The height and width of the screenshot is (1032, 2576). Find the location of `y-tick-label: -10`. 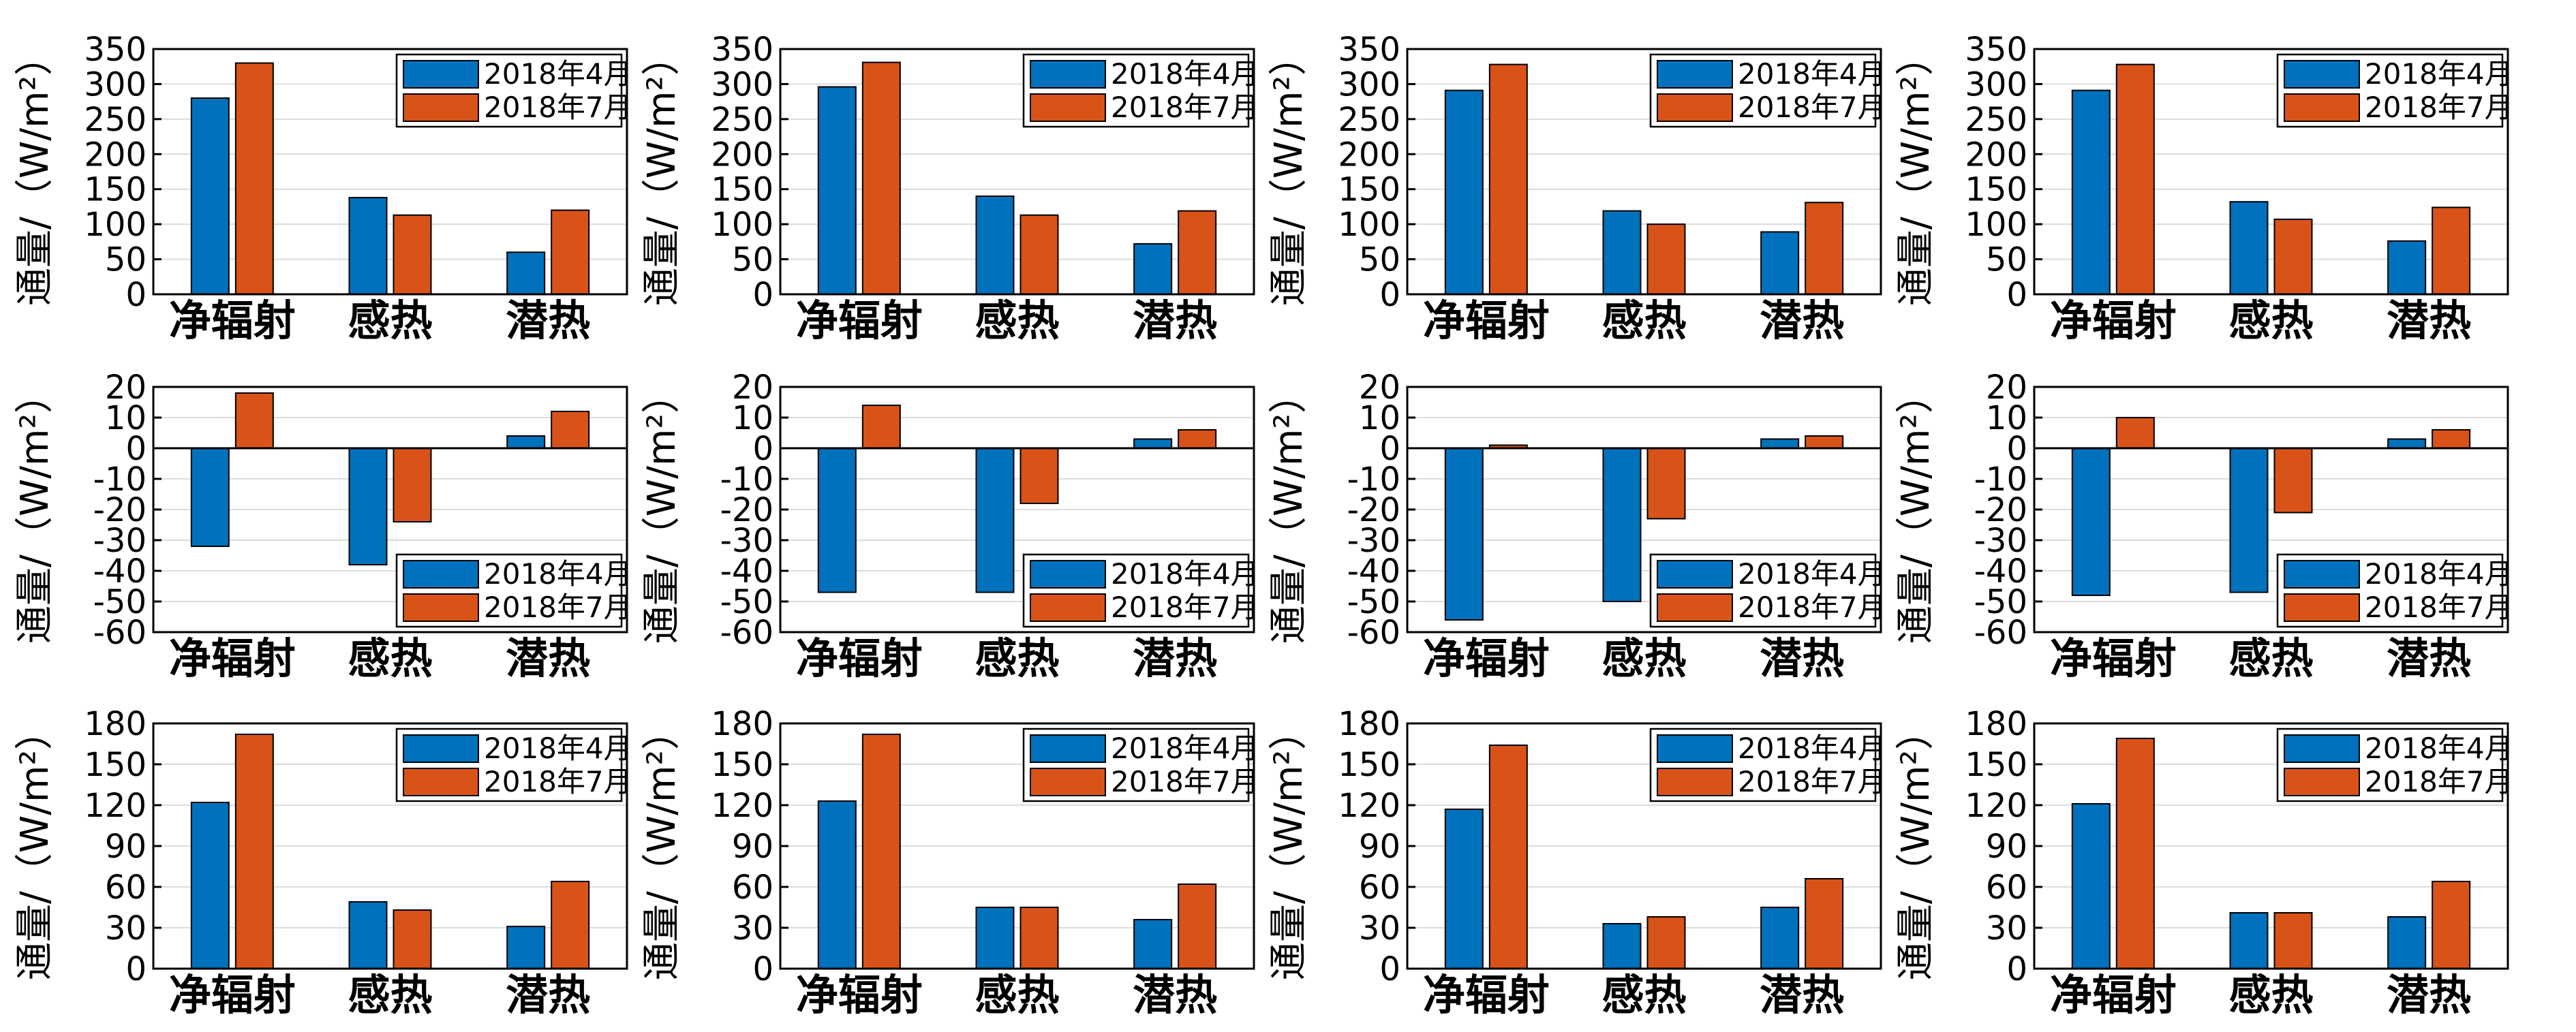

y-tick-label: -10 is located at coordinates (2001, 479).